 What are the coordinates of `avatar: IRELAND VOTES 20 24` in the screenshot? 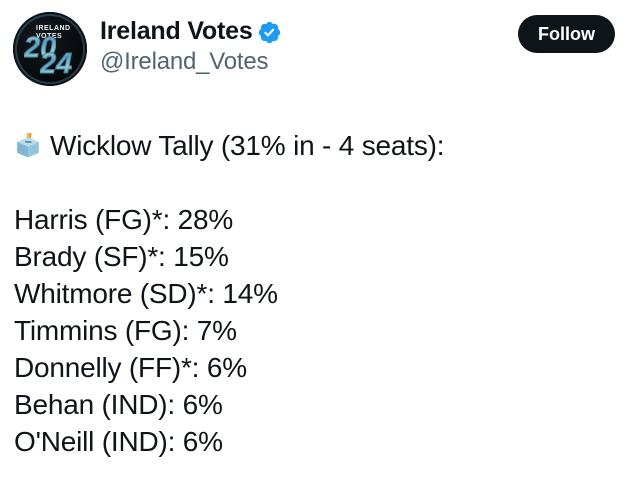 It's located at (50, 49).